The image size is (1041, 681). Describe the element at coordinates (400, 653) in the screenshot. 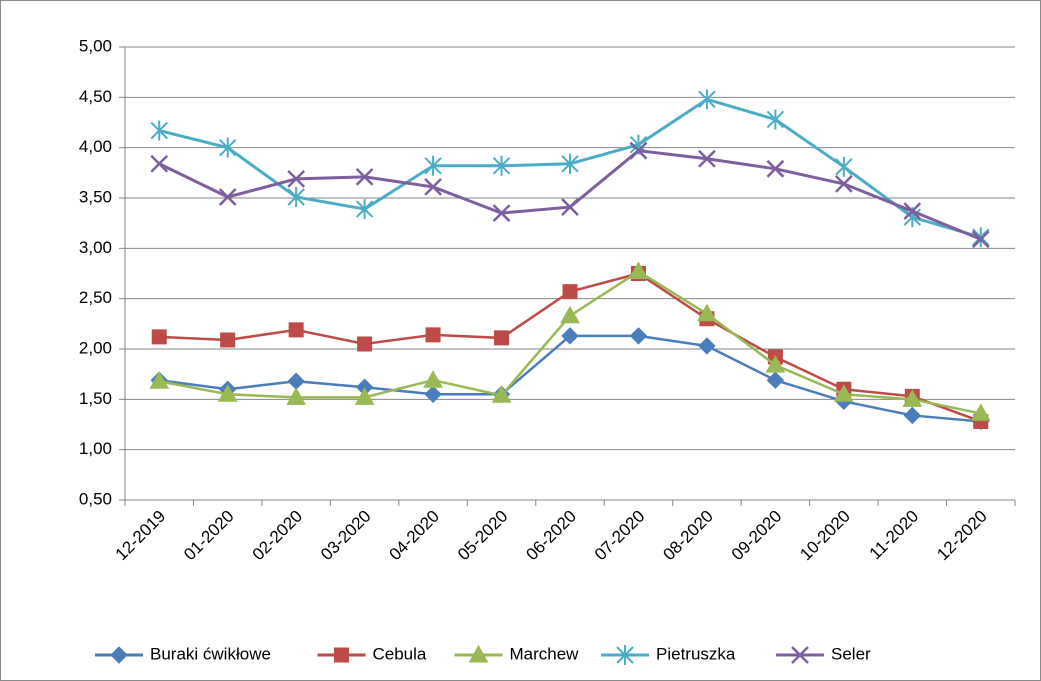

I see `legend-label: Cebula` at that location.